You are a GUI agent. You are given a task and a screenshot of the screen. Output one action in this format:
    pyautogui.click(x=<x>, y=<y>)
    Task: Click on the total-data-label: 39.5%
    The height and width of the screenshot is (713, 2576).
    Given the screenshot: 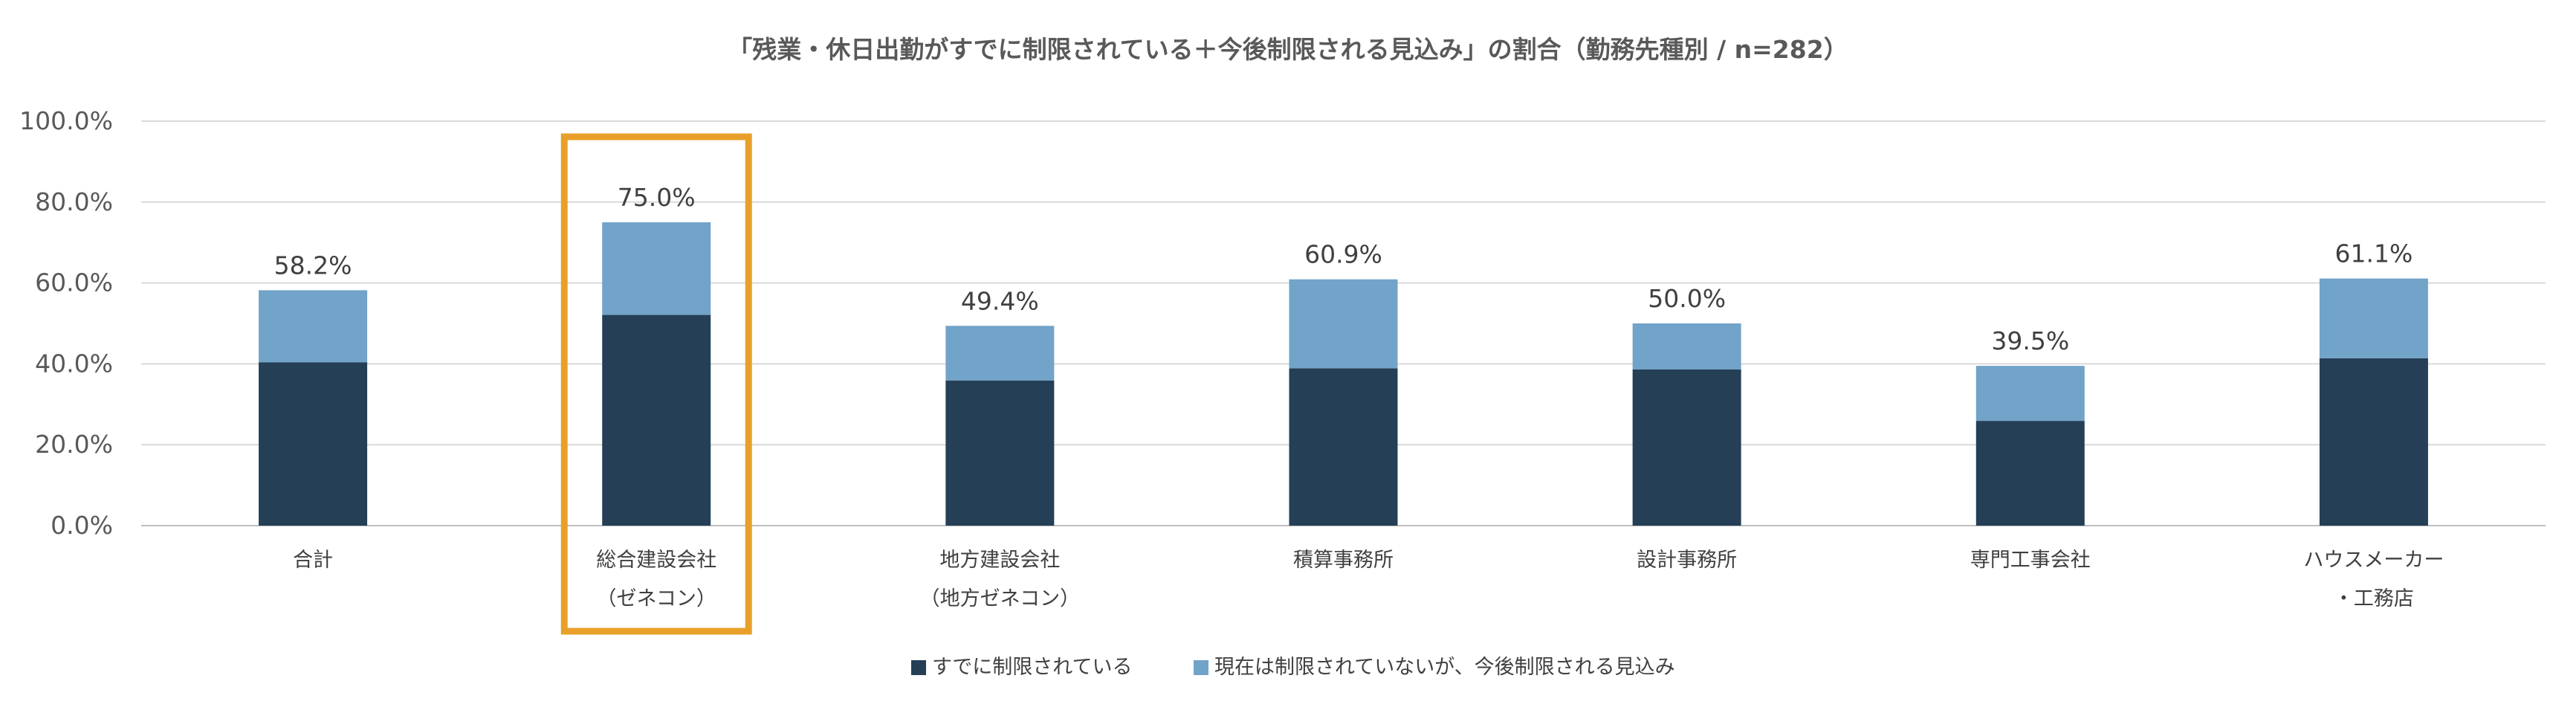 What is the action you would take?
    pyautogui.click(x=2030, y=340)
    